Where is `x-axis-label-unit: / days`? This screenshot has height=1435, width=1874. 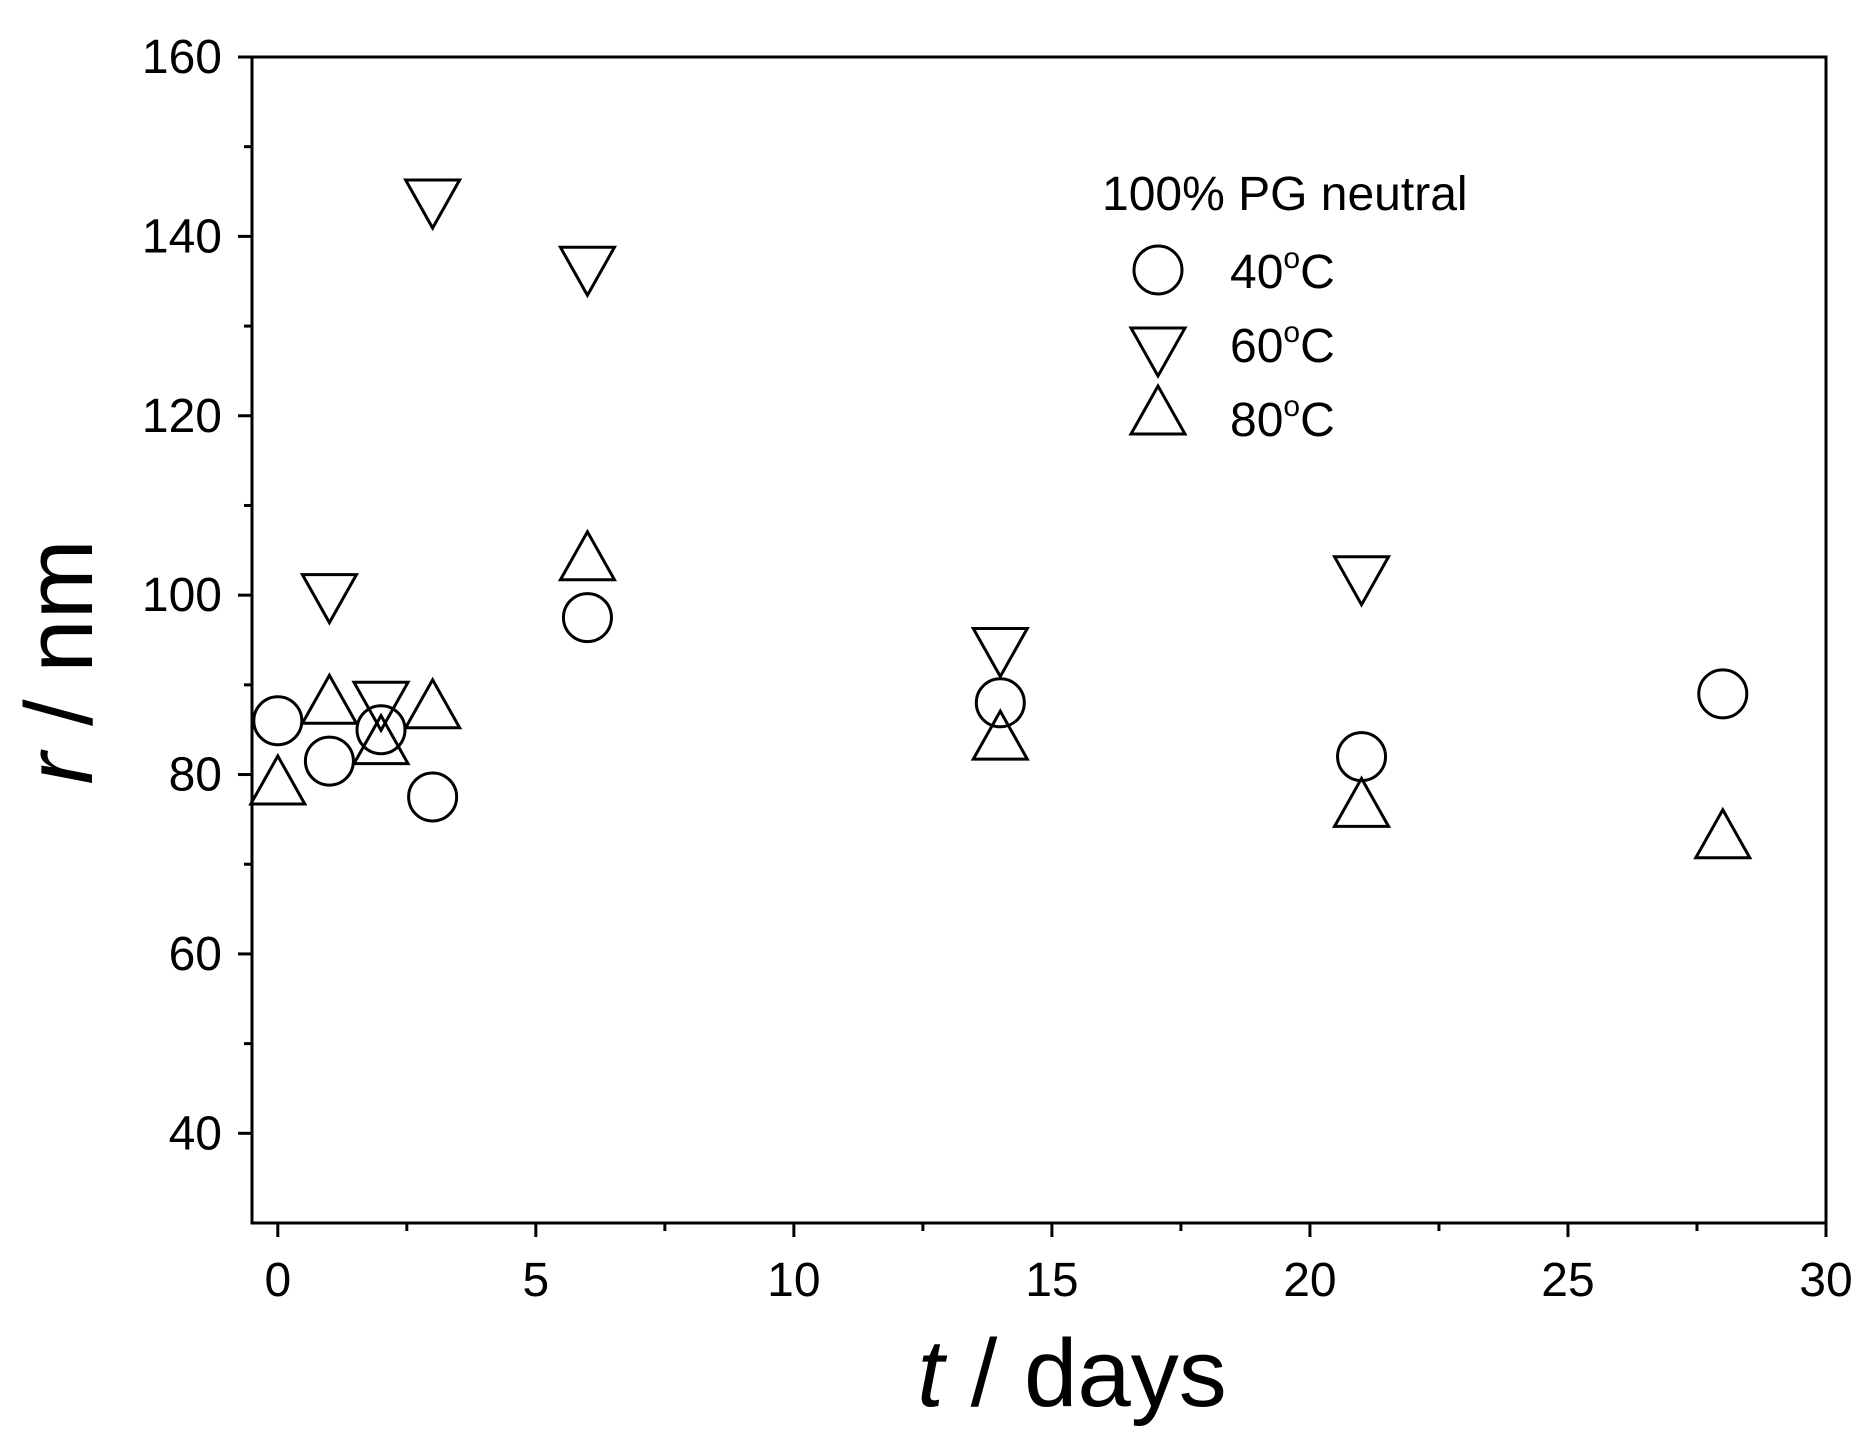 x-axis-label-unit: / days is located at coordinates (1085, 1373).